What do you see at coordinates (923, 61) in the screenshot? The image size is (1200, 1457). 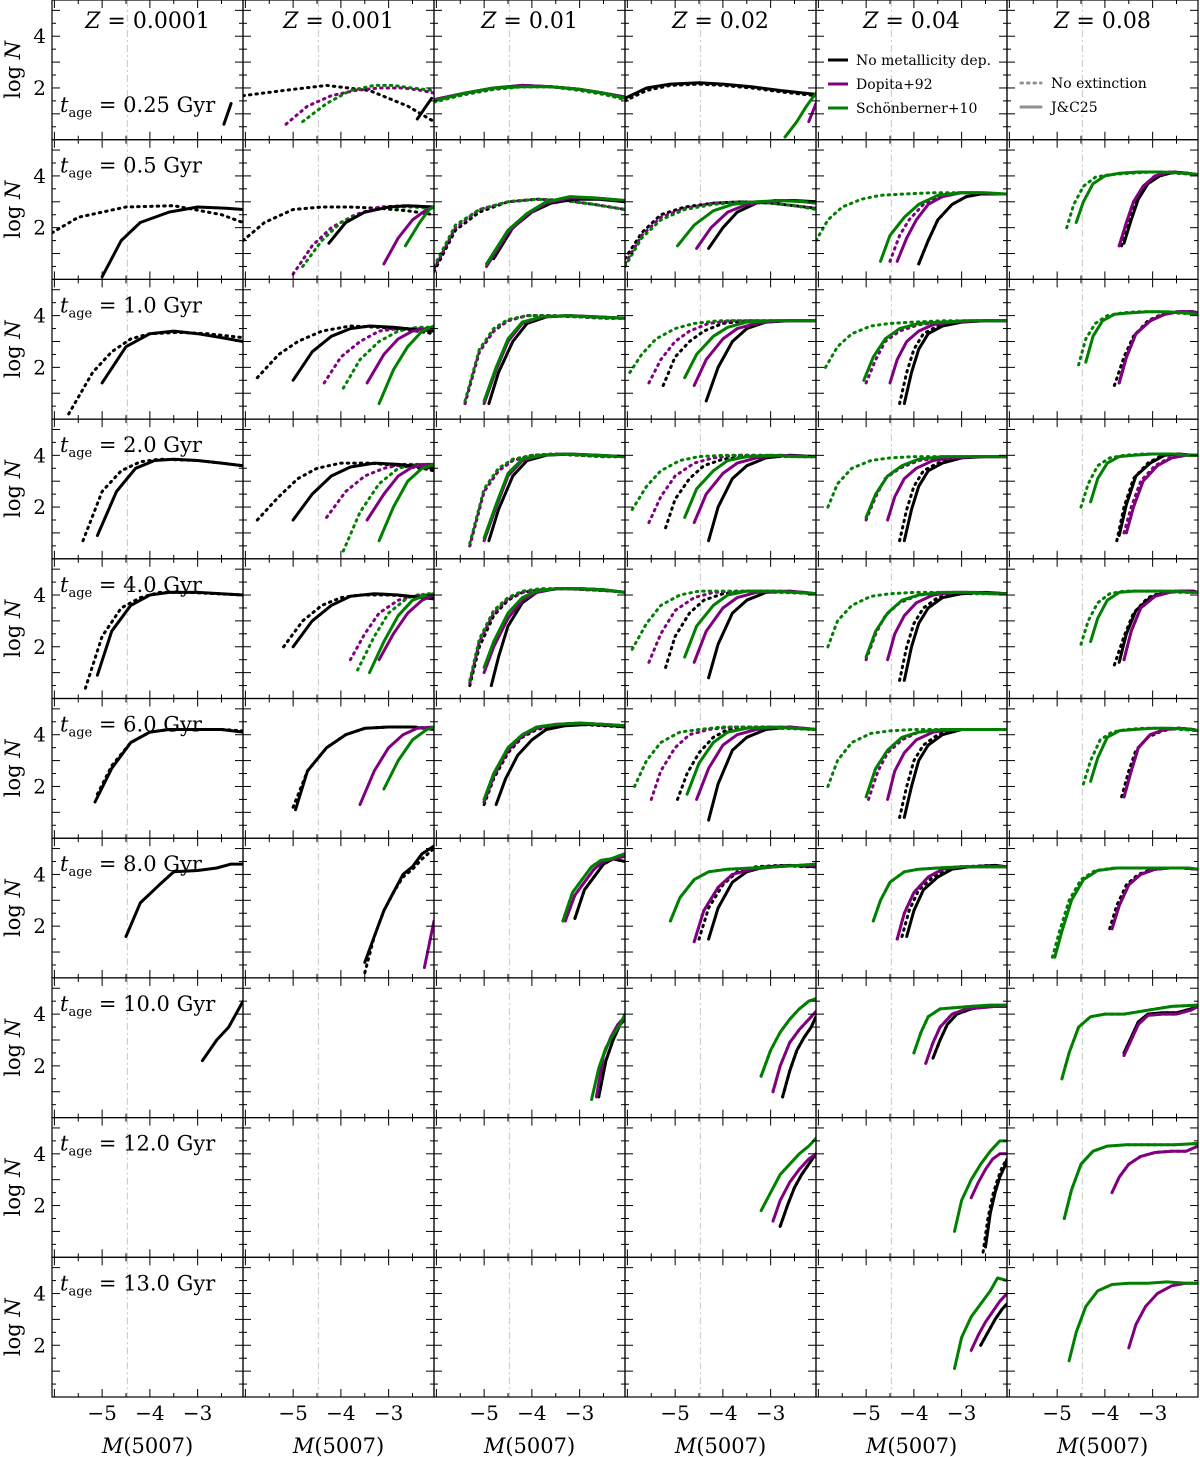 I see `legend-label: No metallicity dep.` at bounding box center [923, 61].